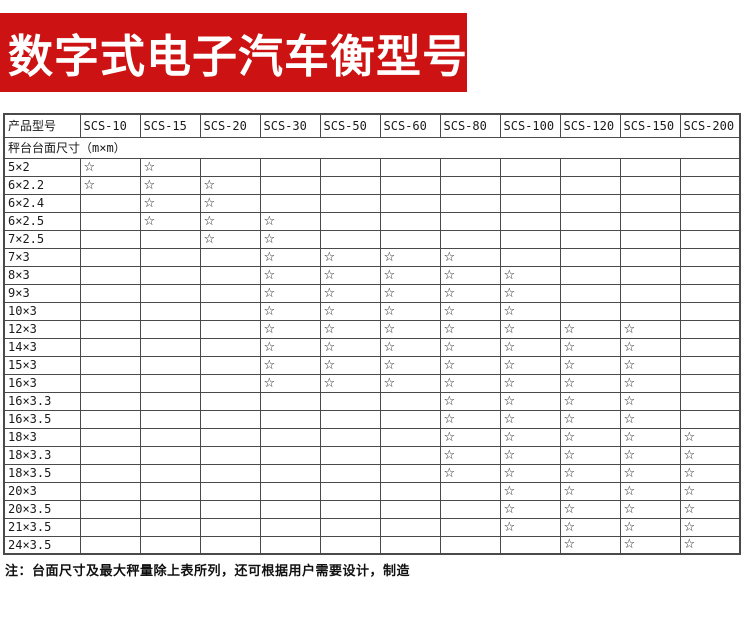 Image resolution: width=750 pixels, height=636 pixels. I want to click on platform-size-subheader: 秤台台面尺寸（m×m）, so click(372, 147).